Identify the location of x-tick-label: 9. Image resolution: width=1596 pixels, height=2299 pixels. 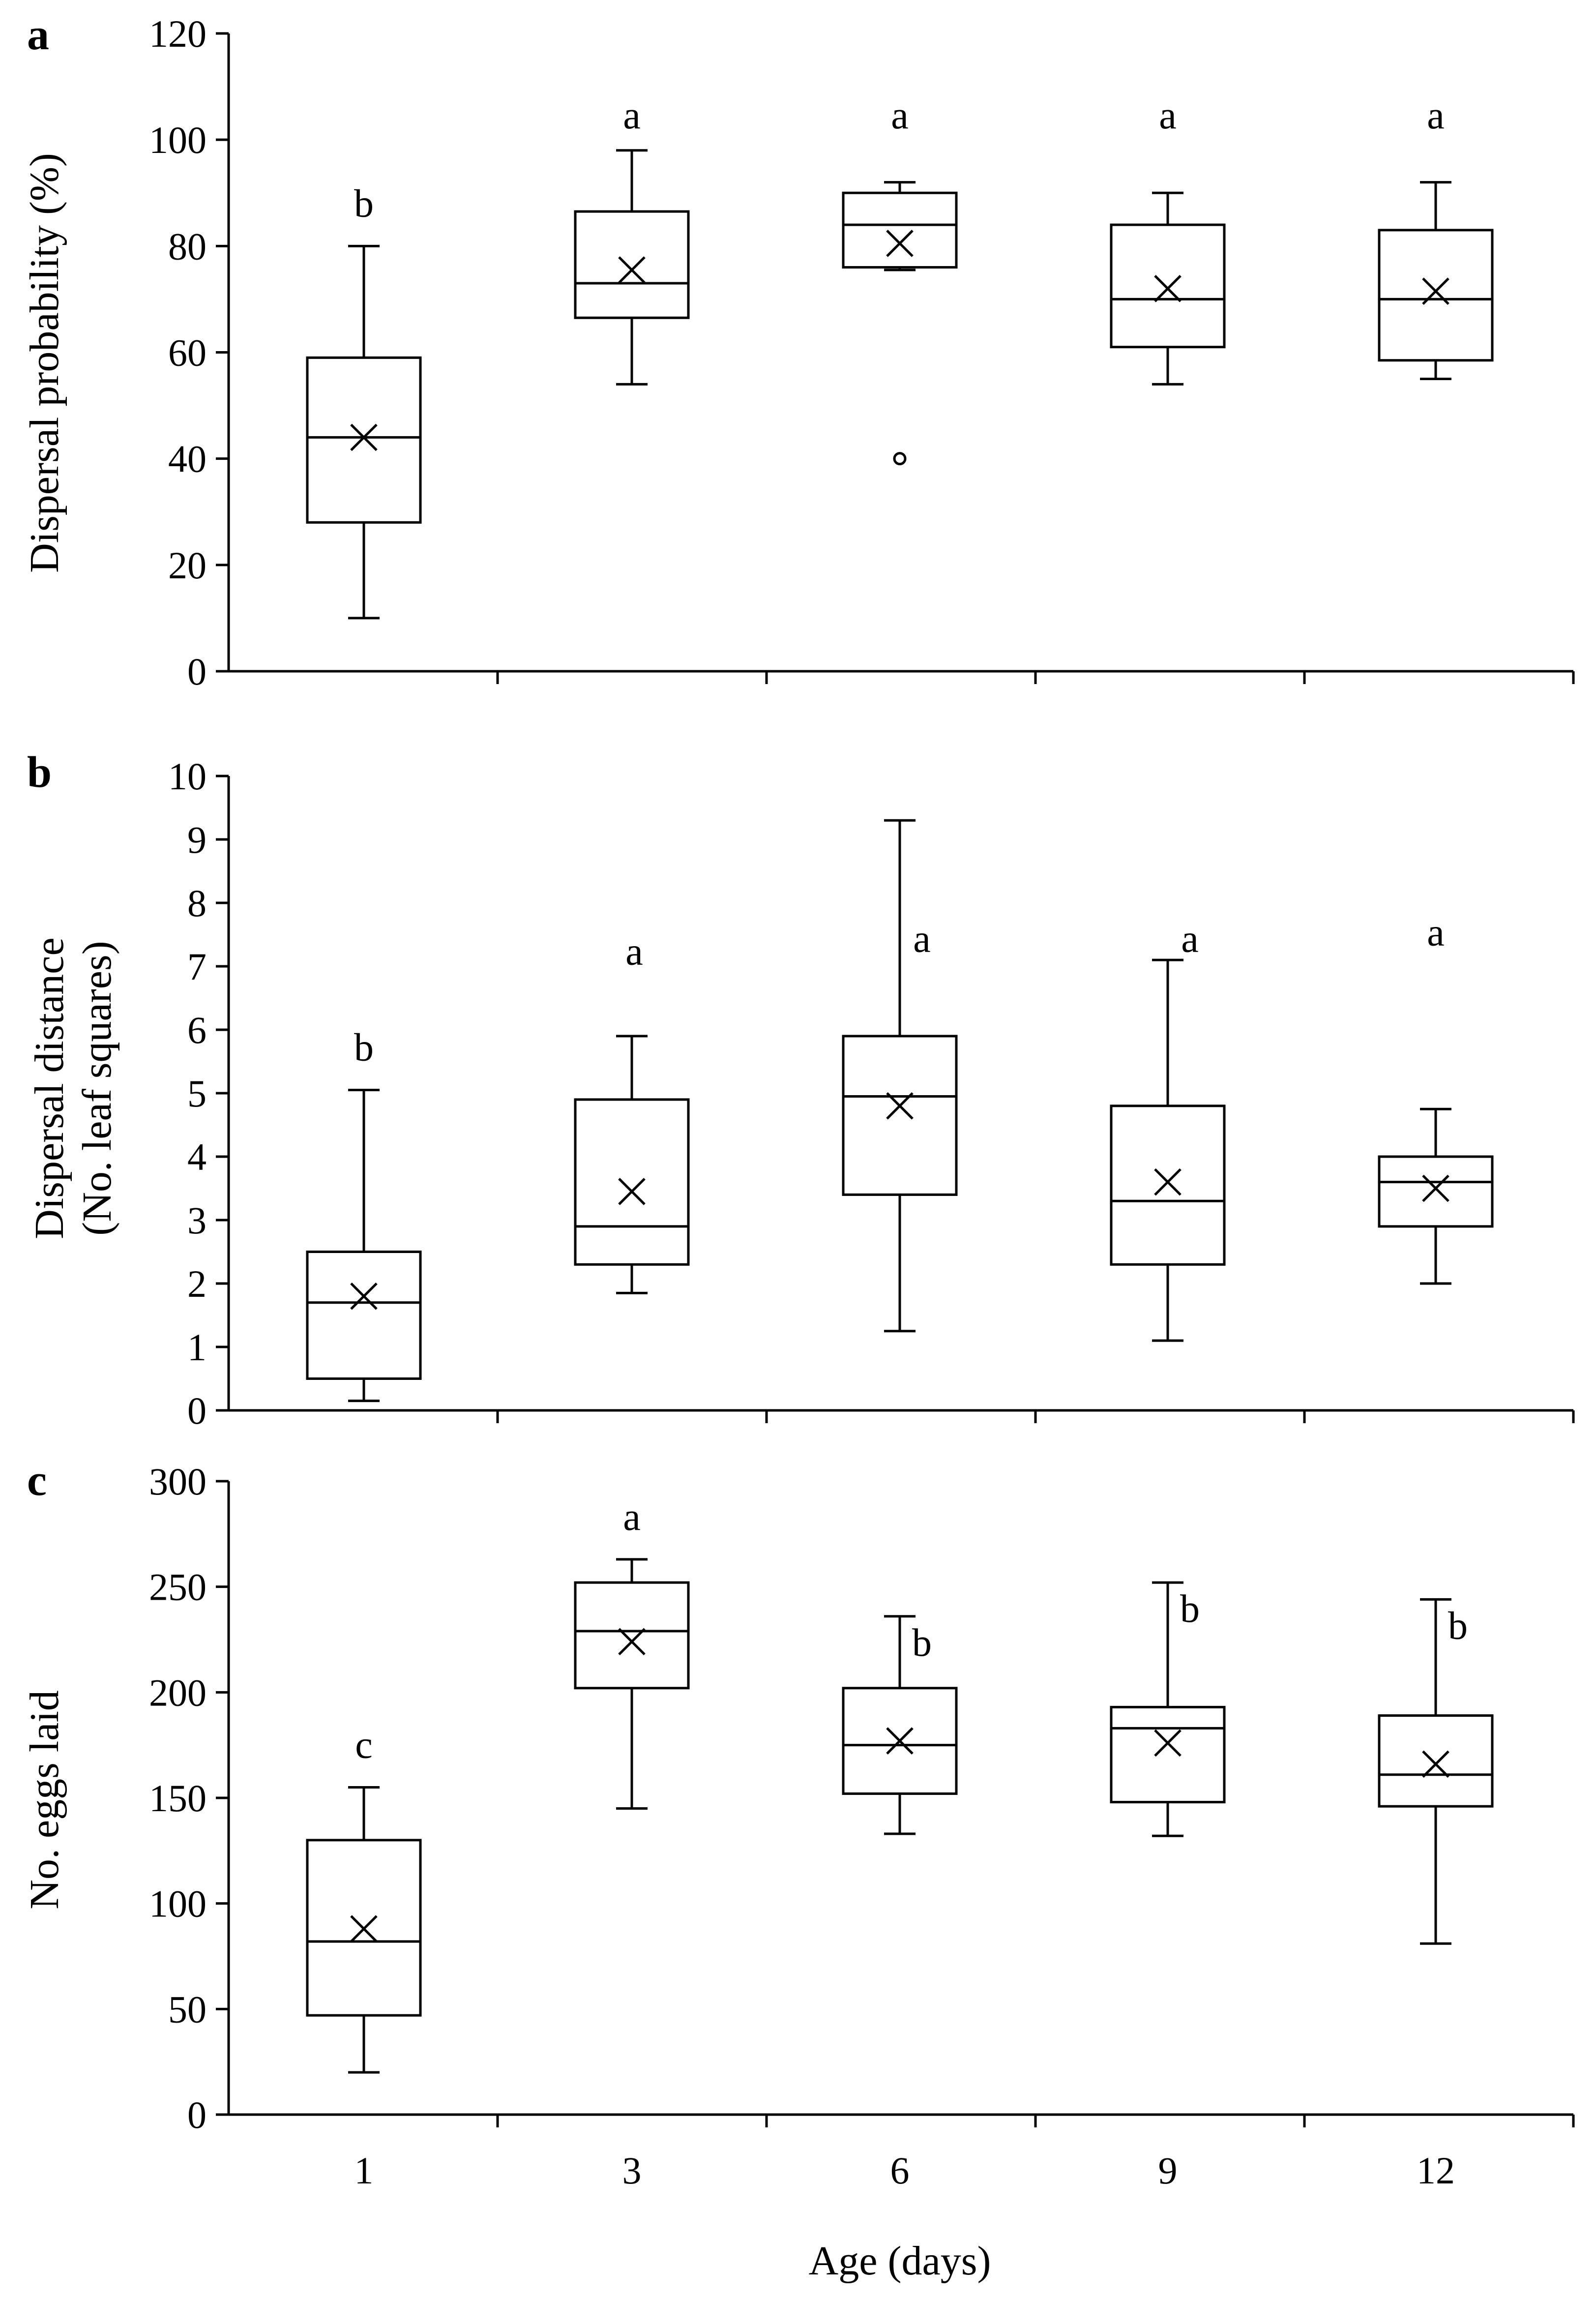
(1168, 2170).